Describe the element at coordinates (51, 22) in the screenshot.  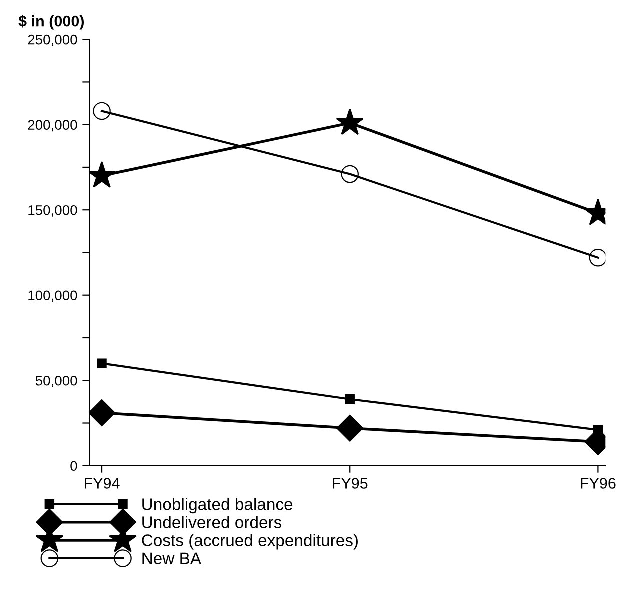
I see `y-axis-title: $ in (000)` at that location.